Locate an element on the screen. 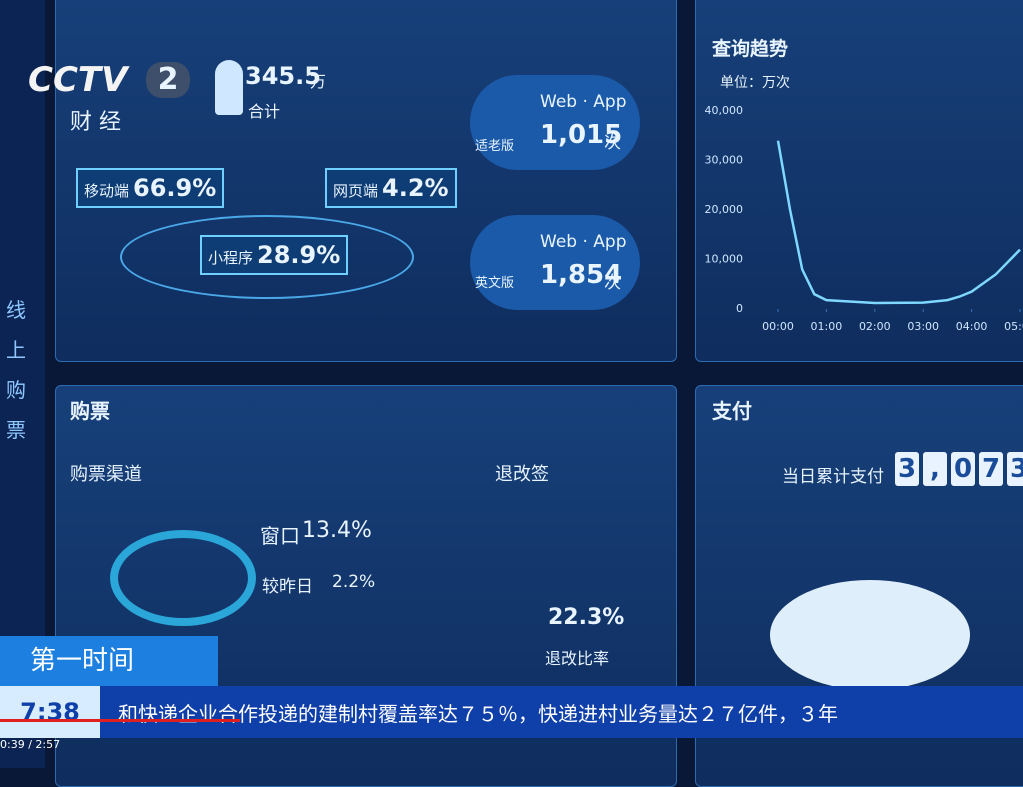  ticker-bar is located at coordinates (511, 712).